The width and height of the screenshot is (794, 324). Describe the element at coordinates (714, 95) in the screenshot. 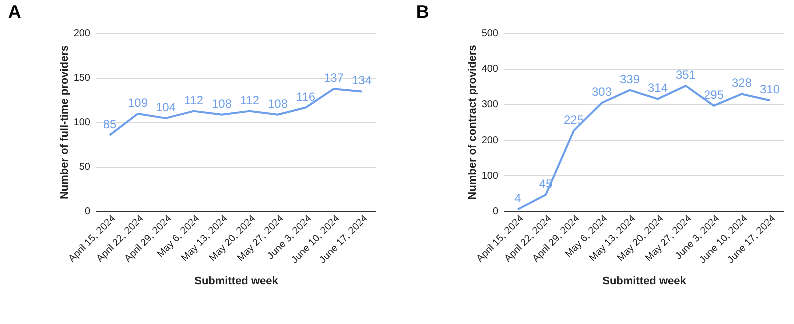

I see `data-label: 295` at that location.